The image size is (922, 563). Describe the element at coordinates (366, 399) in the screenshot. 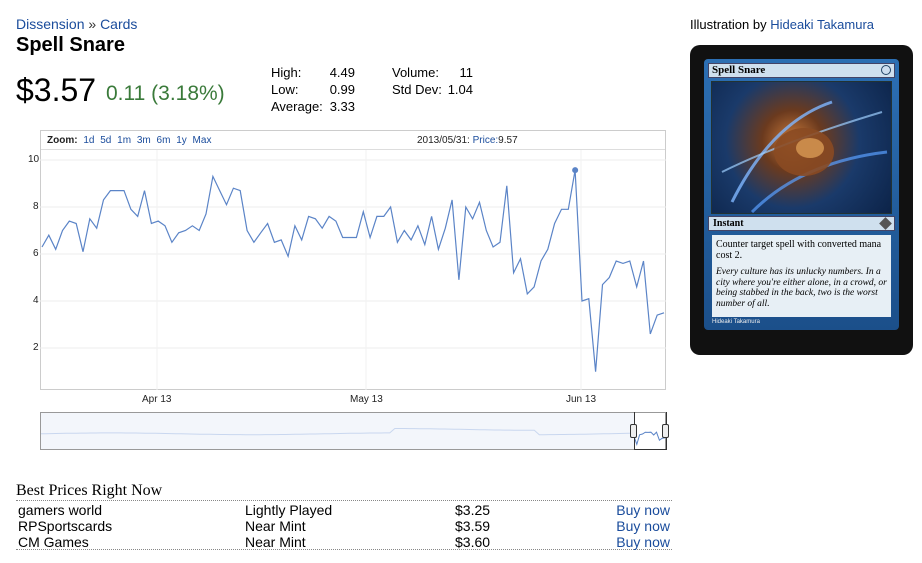

I see `x-tick-label: May 13` at that location.